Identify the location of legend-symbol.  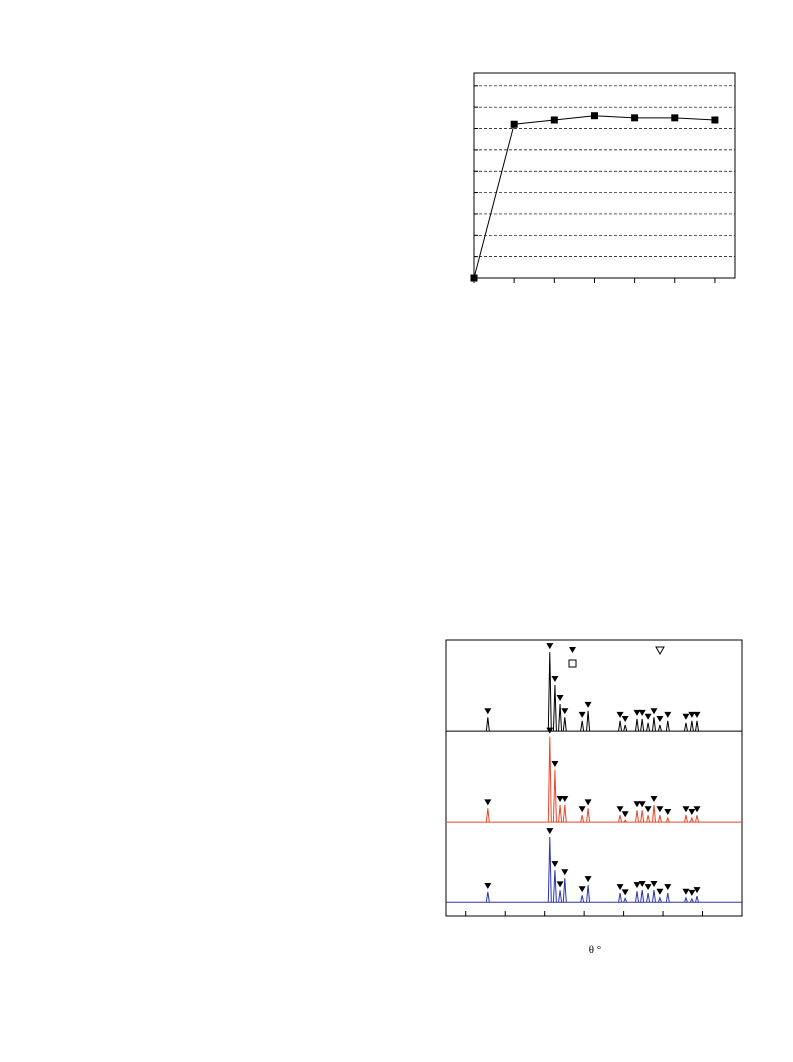
(572, 650).